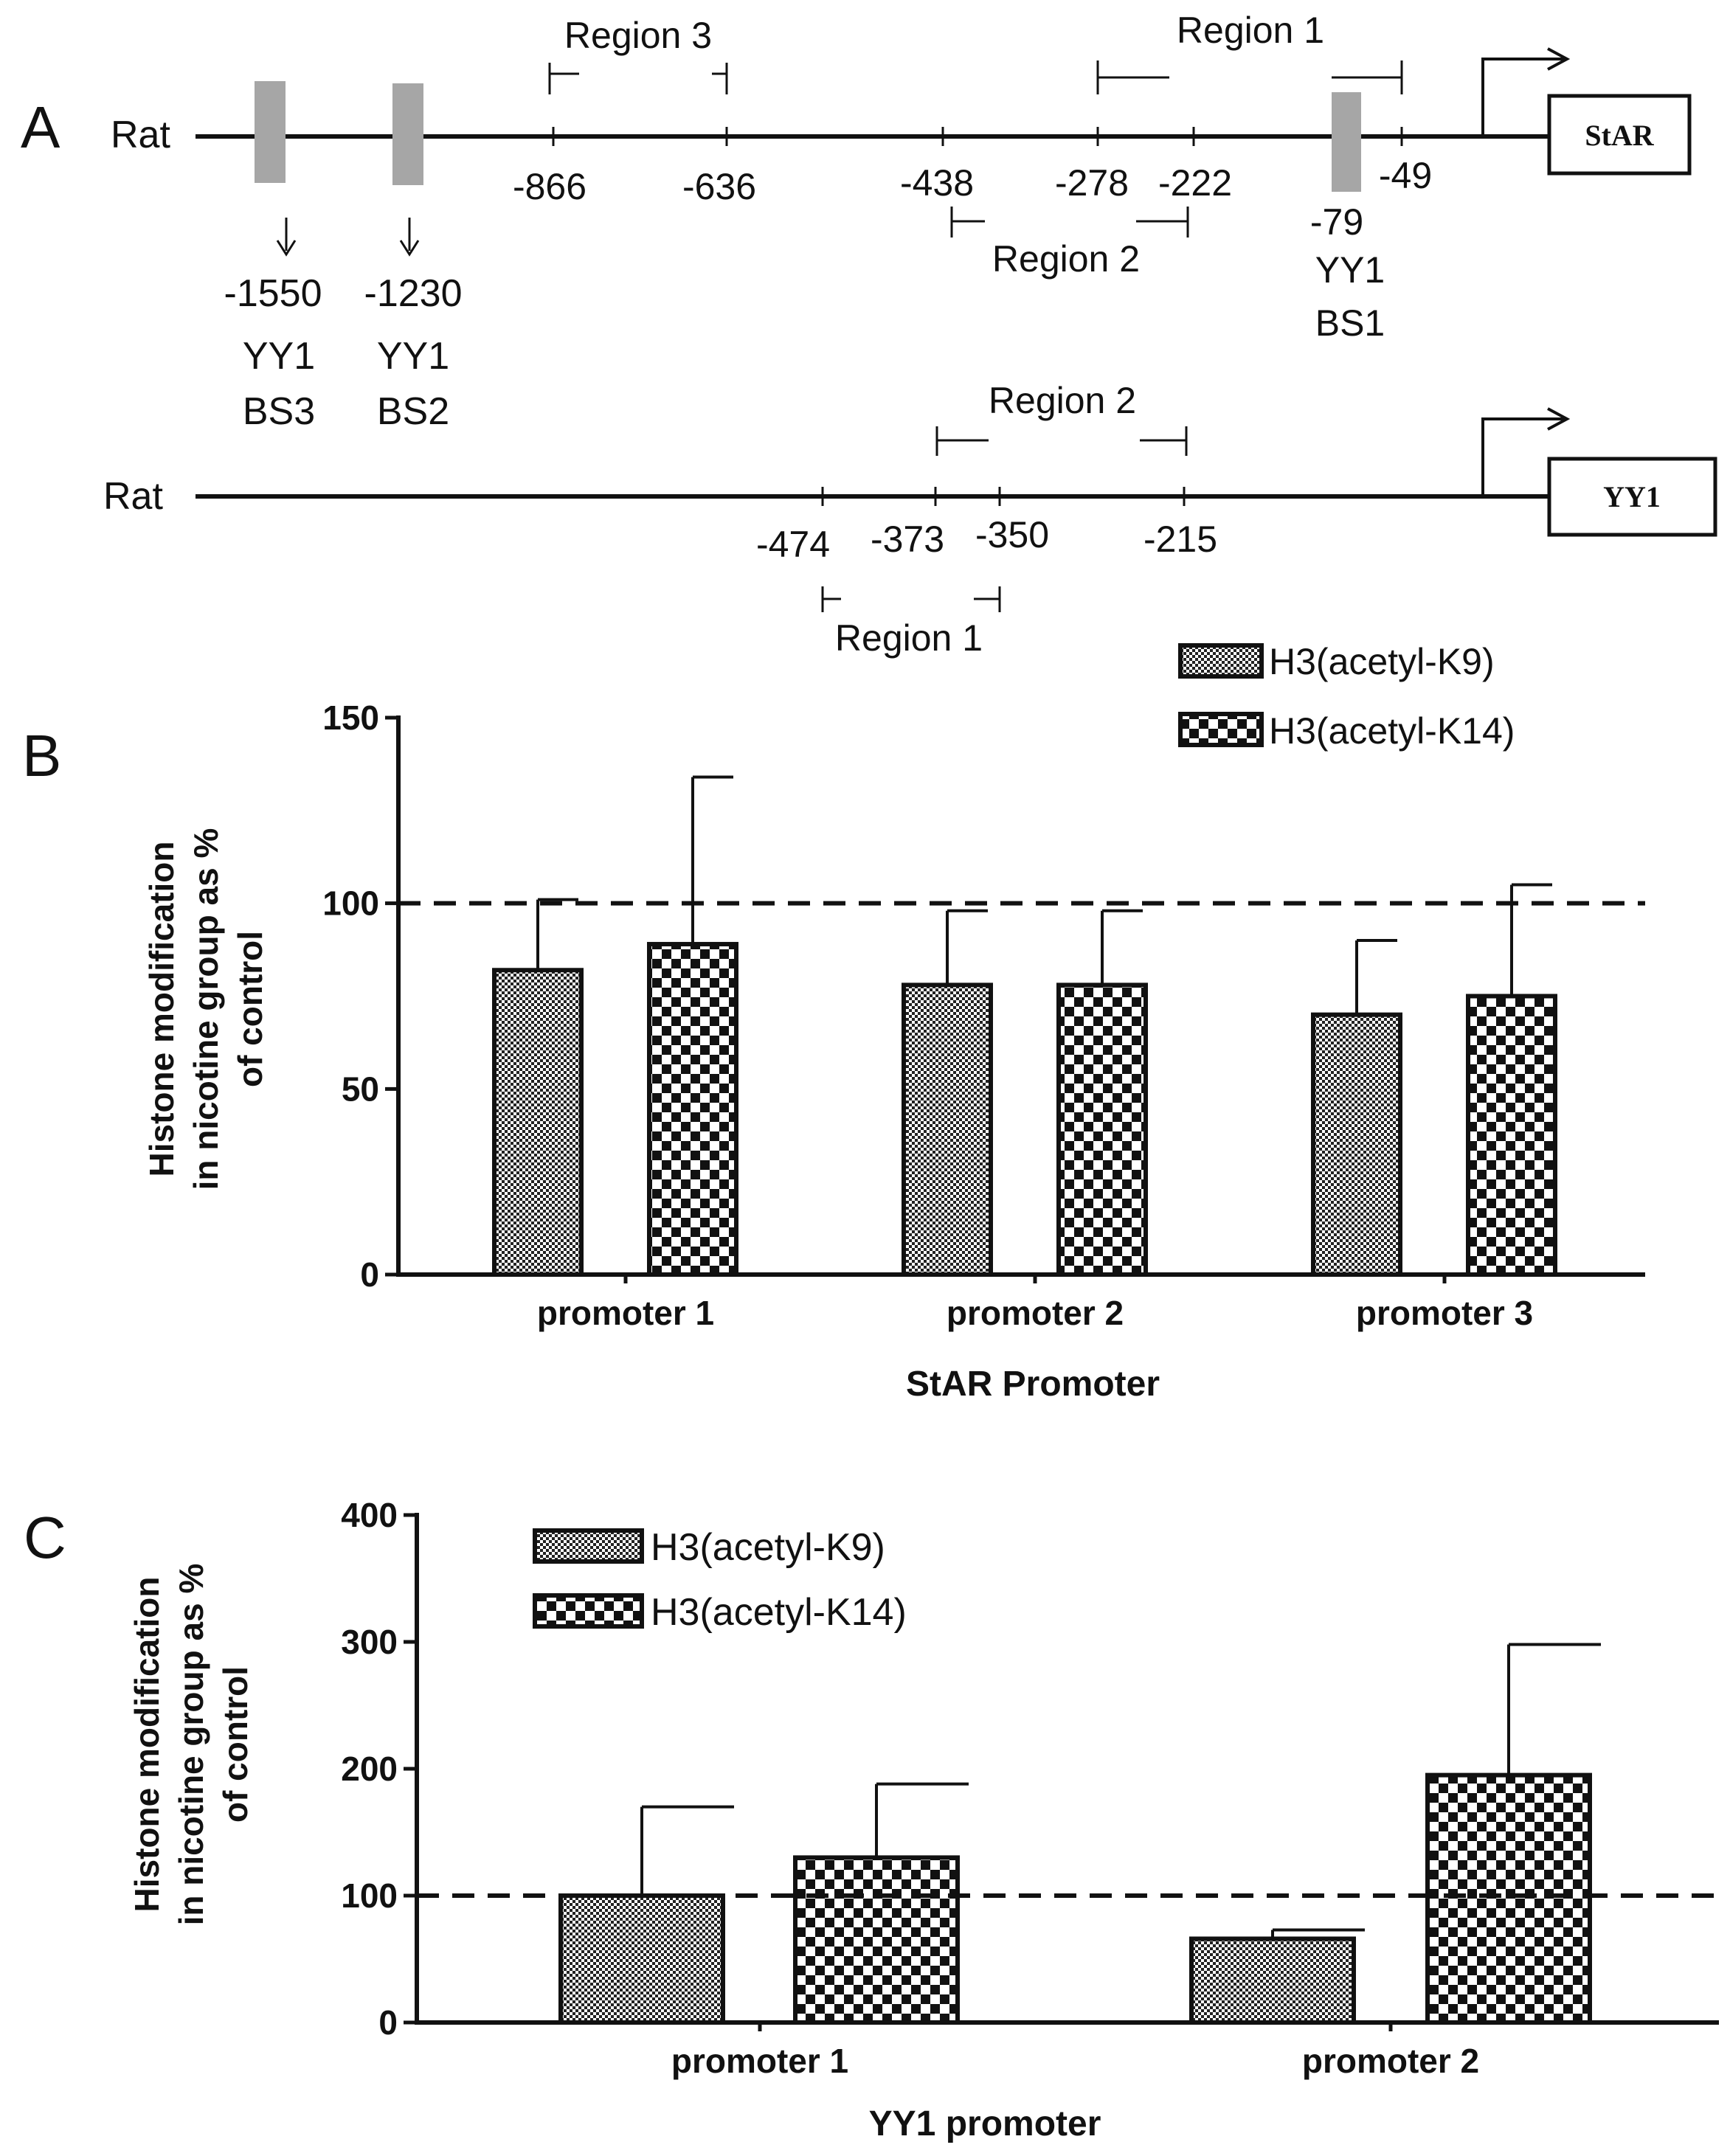 The height and width of the screenshot is (2156, 1730). What do you see at coordinates (720, 1580) in the screenshot?
I see `panel-c-legend: H3(acetyl-K9) H3(acetyl-K14)` at bounding box center [720, 1580].